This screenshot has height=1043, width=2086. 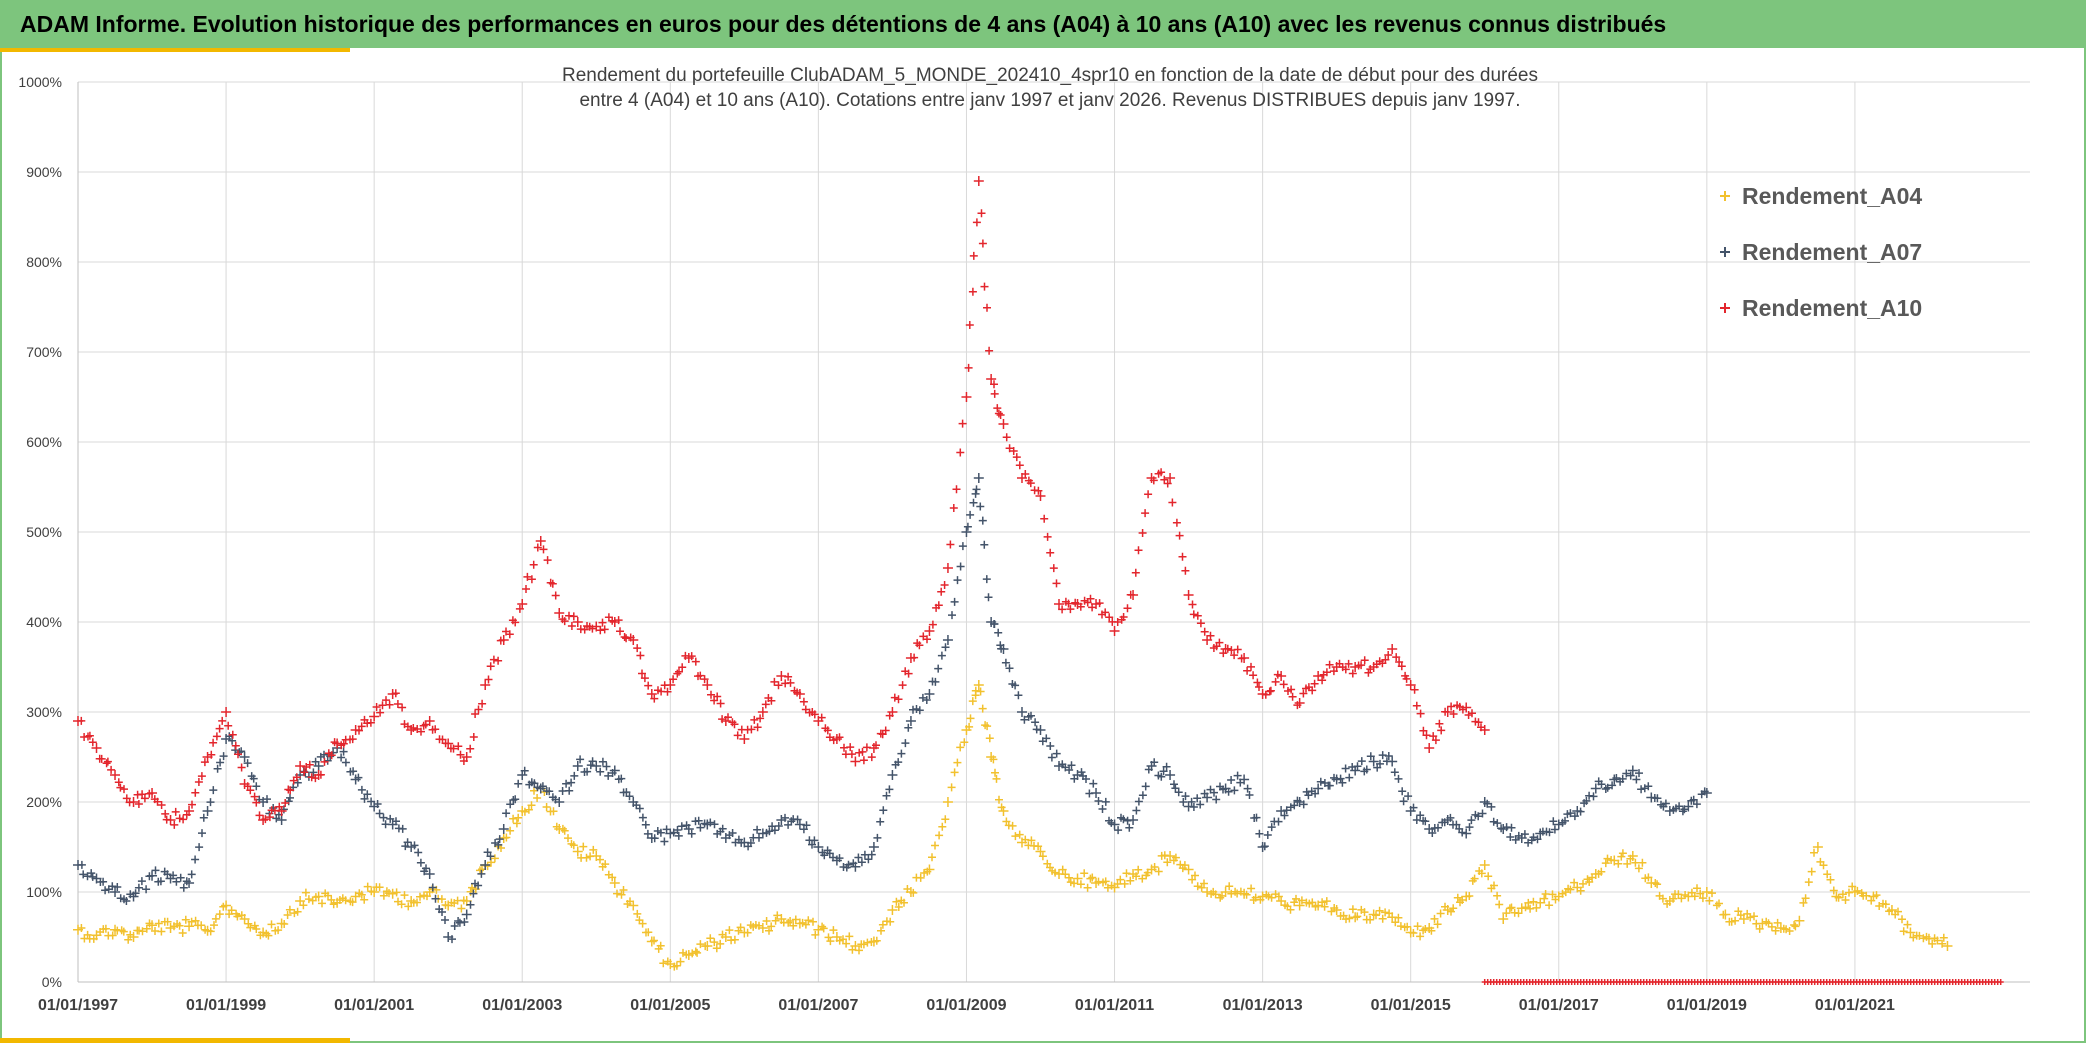 What do you see at coordinates (966, 1005) in the screenshot?
I see `x-tick-label: 01/01/2009` at bounding box center [966, 1005].